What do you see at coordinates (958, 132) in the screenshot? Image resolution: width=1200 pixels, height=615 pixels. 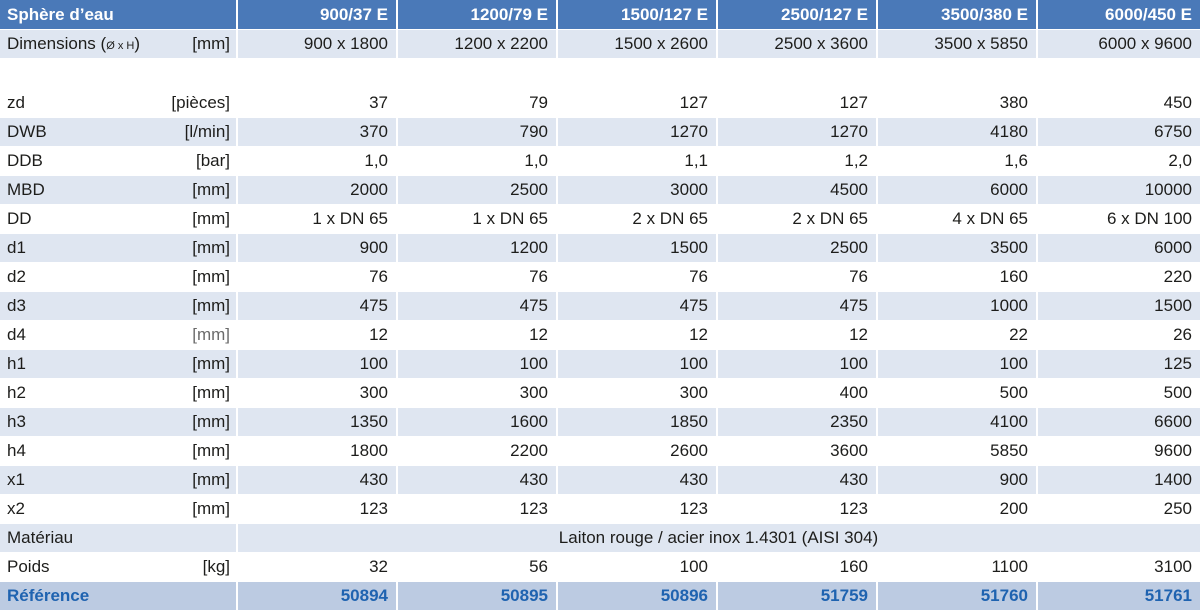 I see `value-cell: 4180` at bounding box center [958, 132].